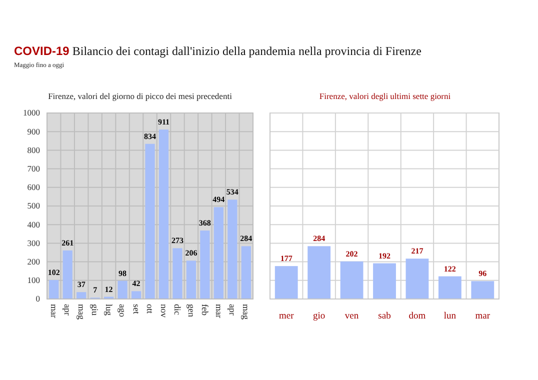 The height and width of the screenshot is (380, 538). I want to click on x-tick-label: dom, so click(417, 317).